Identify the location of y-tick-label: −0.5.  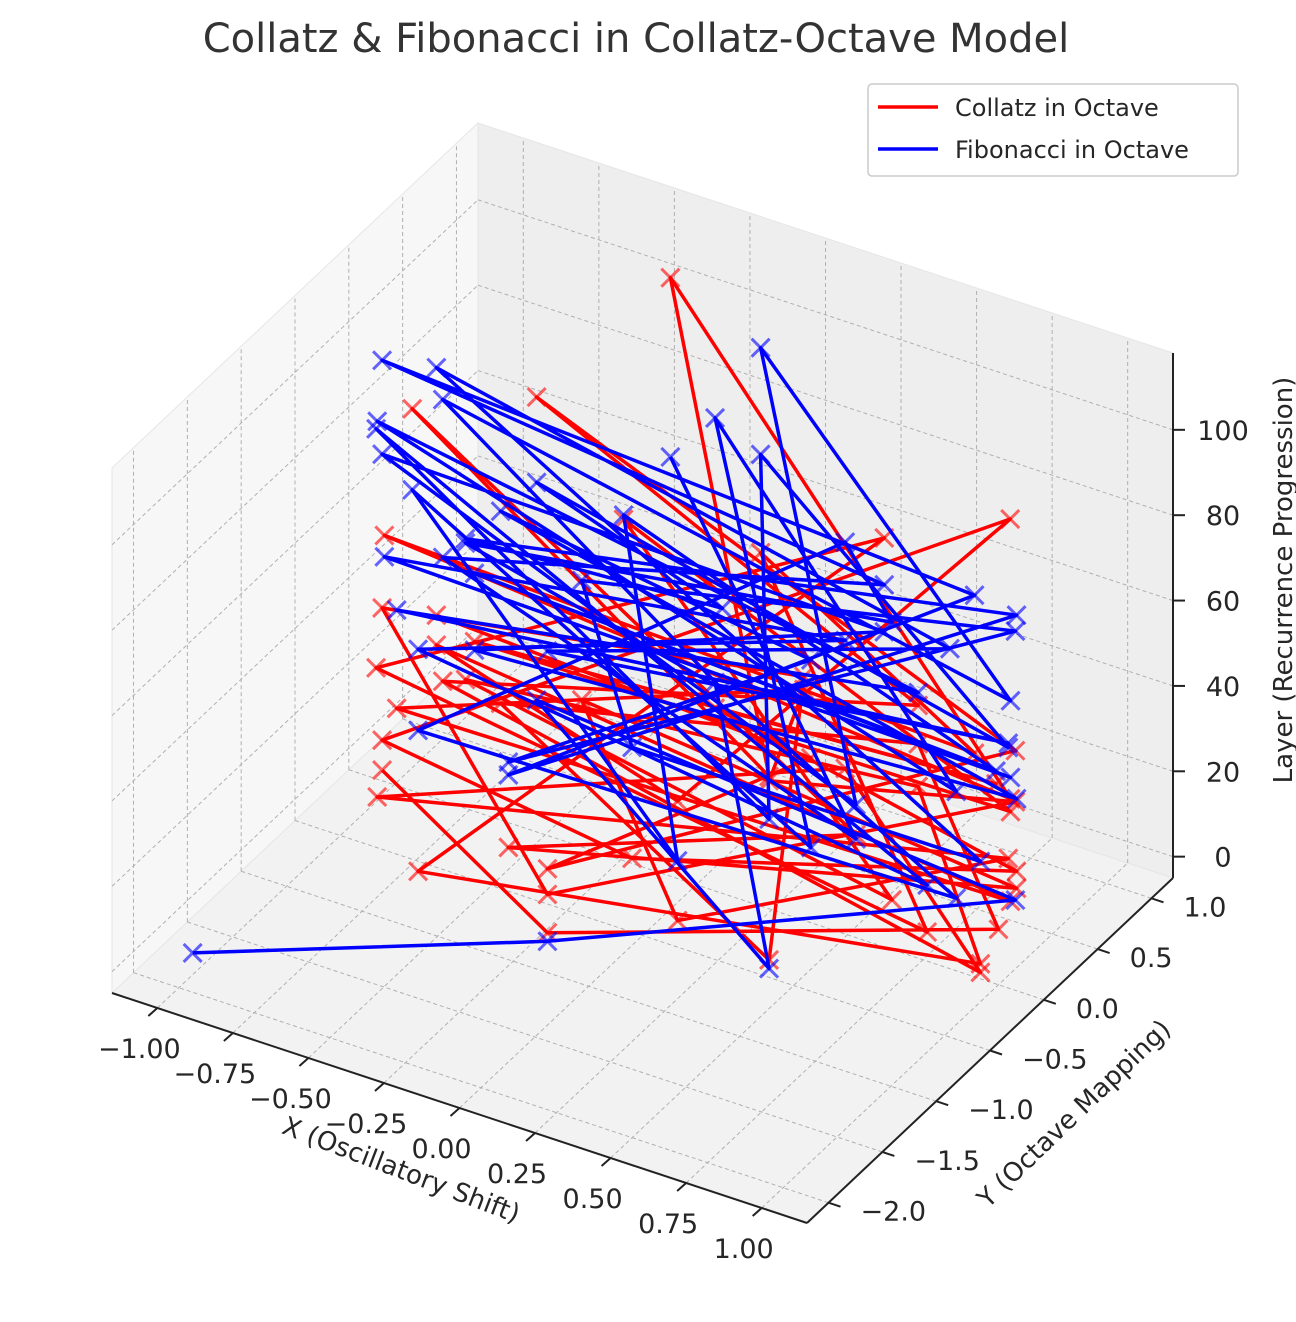
(1055, 1060).